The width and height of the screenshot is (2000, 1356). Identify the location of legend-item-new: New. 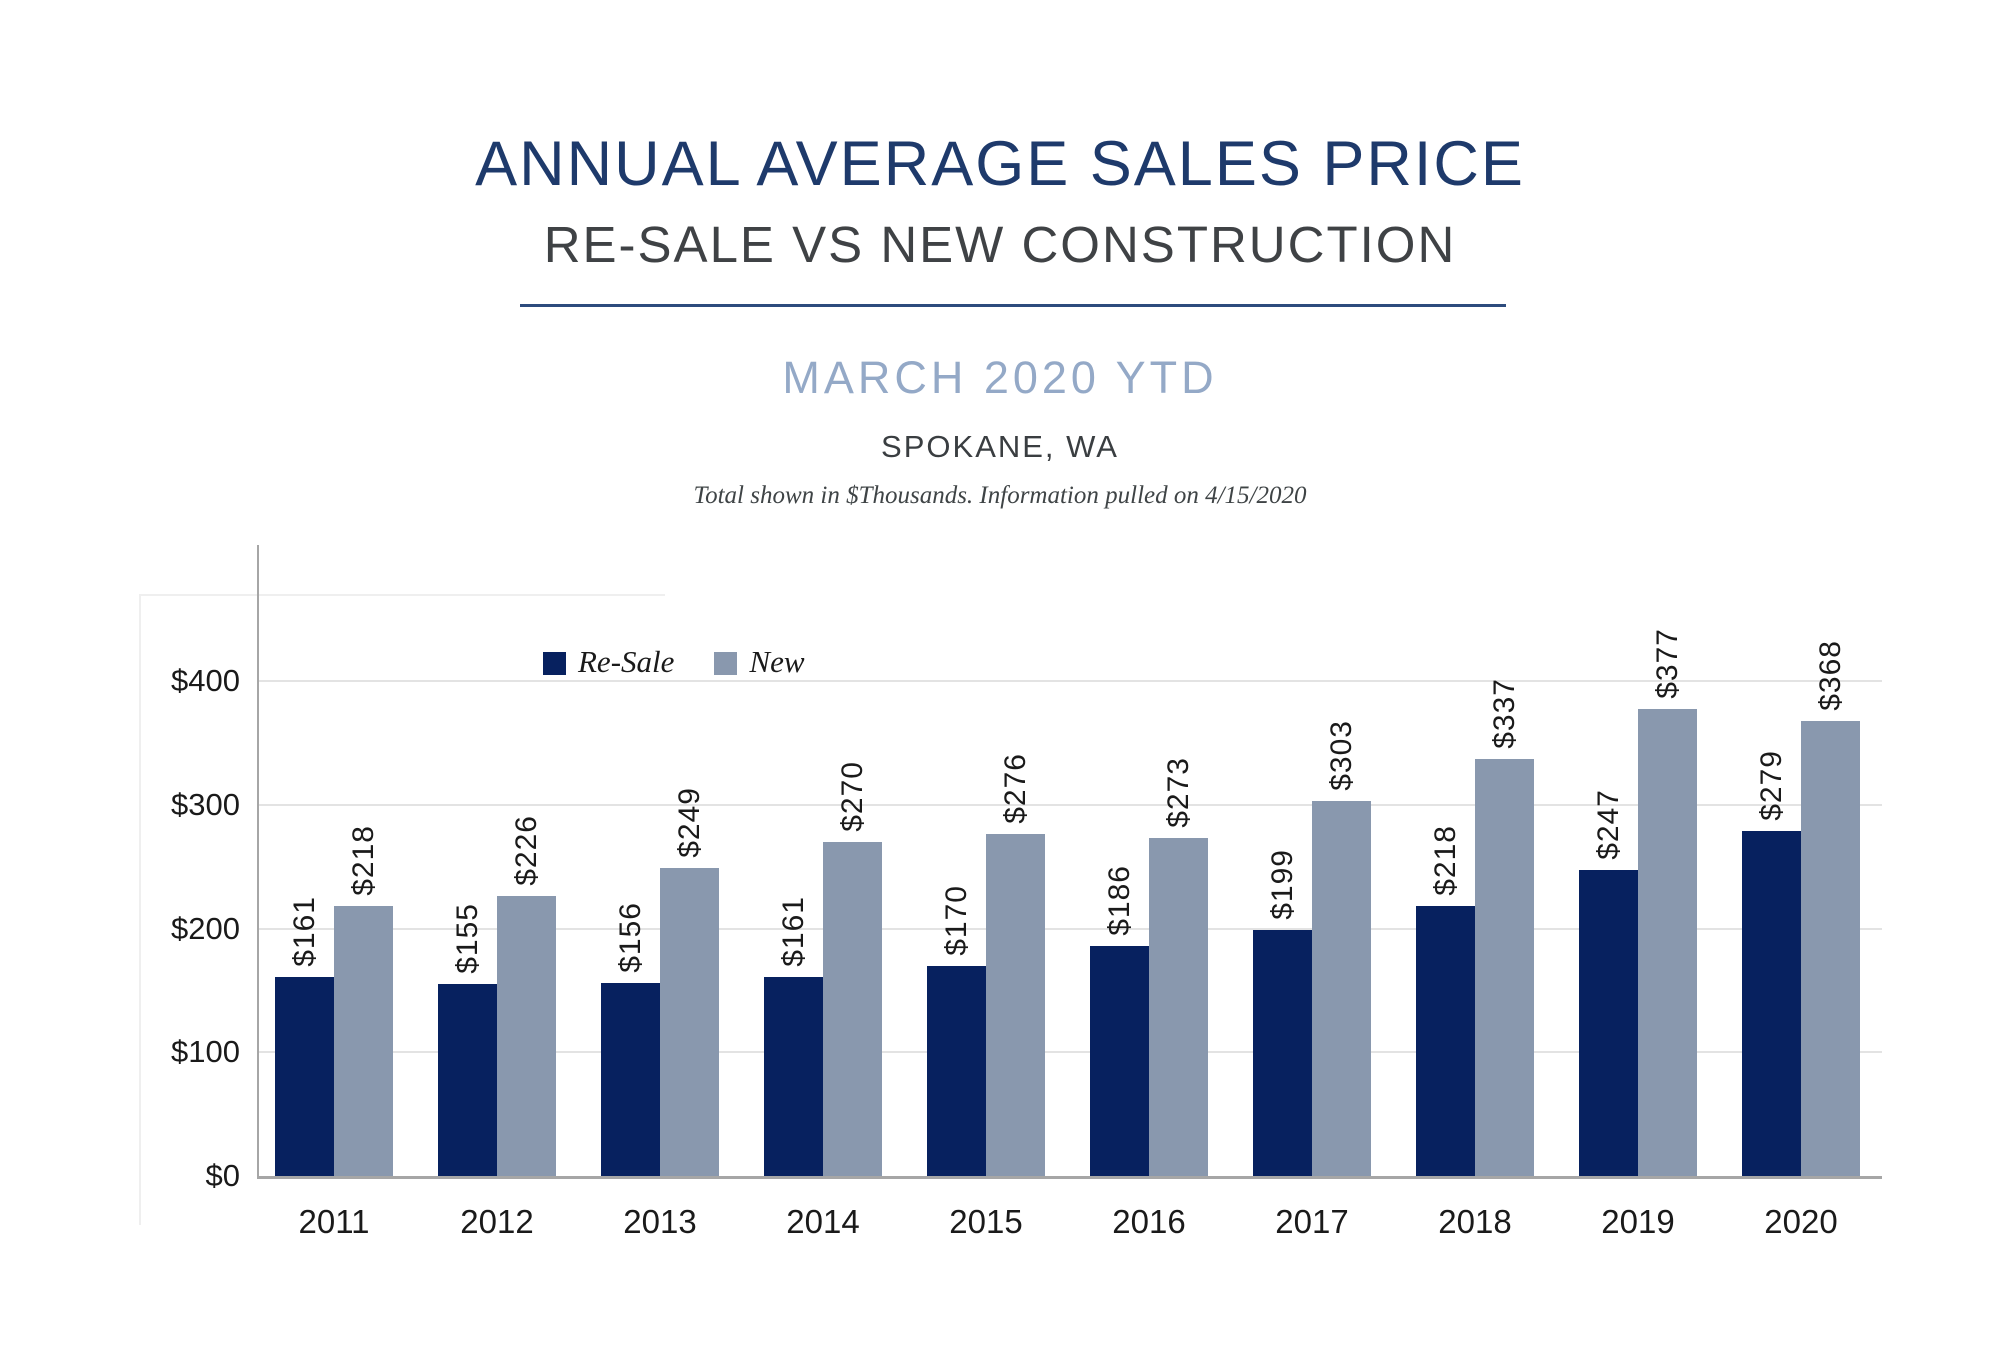
(759, 662).